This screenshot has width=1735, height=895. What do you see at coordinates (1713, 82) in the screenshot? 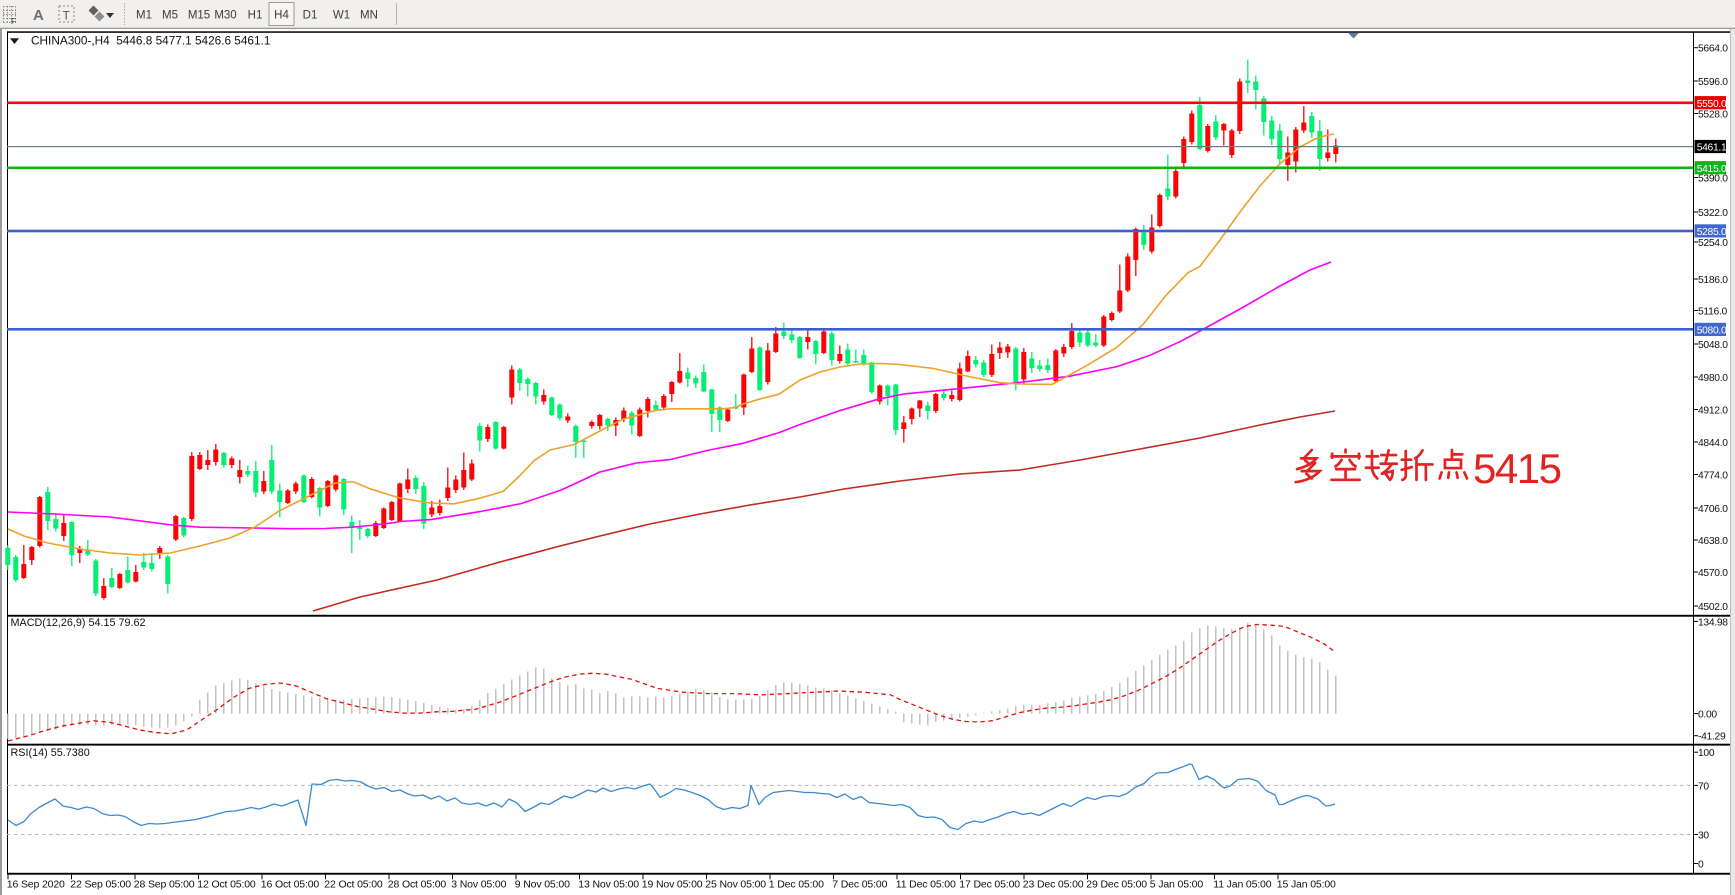
I see `svg-text: 5596.0` at bounding box center [1713, 82].